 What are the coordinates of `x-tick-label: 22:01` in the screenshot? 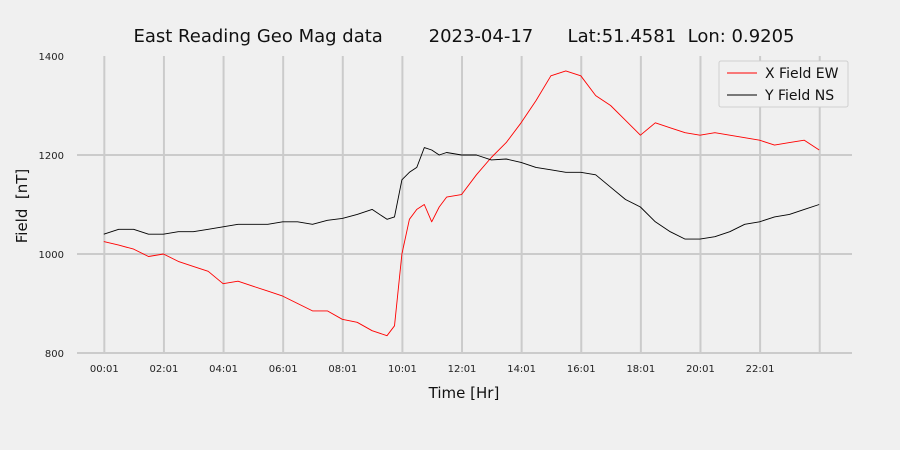 It's located at (760, 369).